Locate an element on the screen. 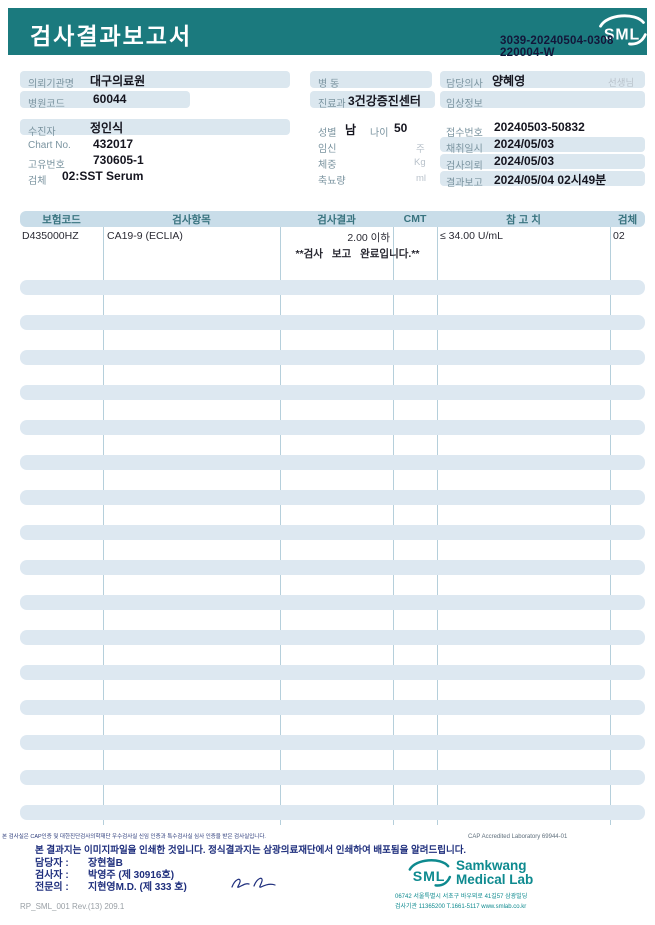  lab-name: Samkwang Medical Lab is located at coordinates (494, 873).